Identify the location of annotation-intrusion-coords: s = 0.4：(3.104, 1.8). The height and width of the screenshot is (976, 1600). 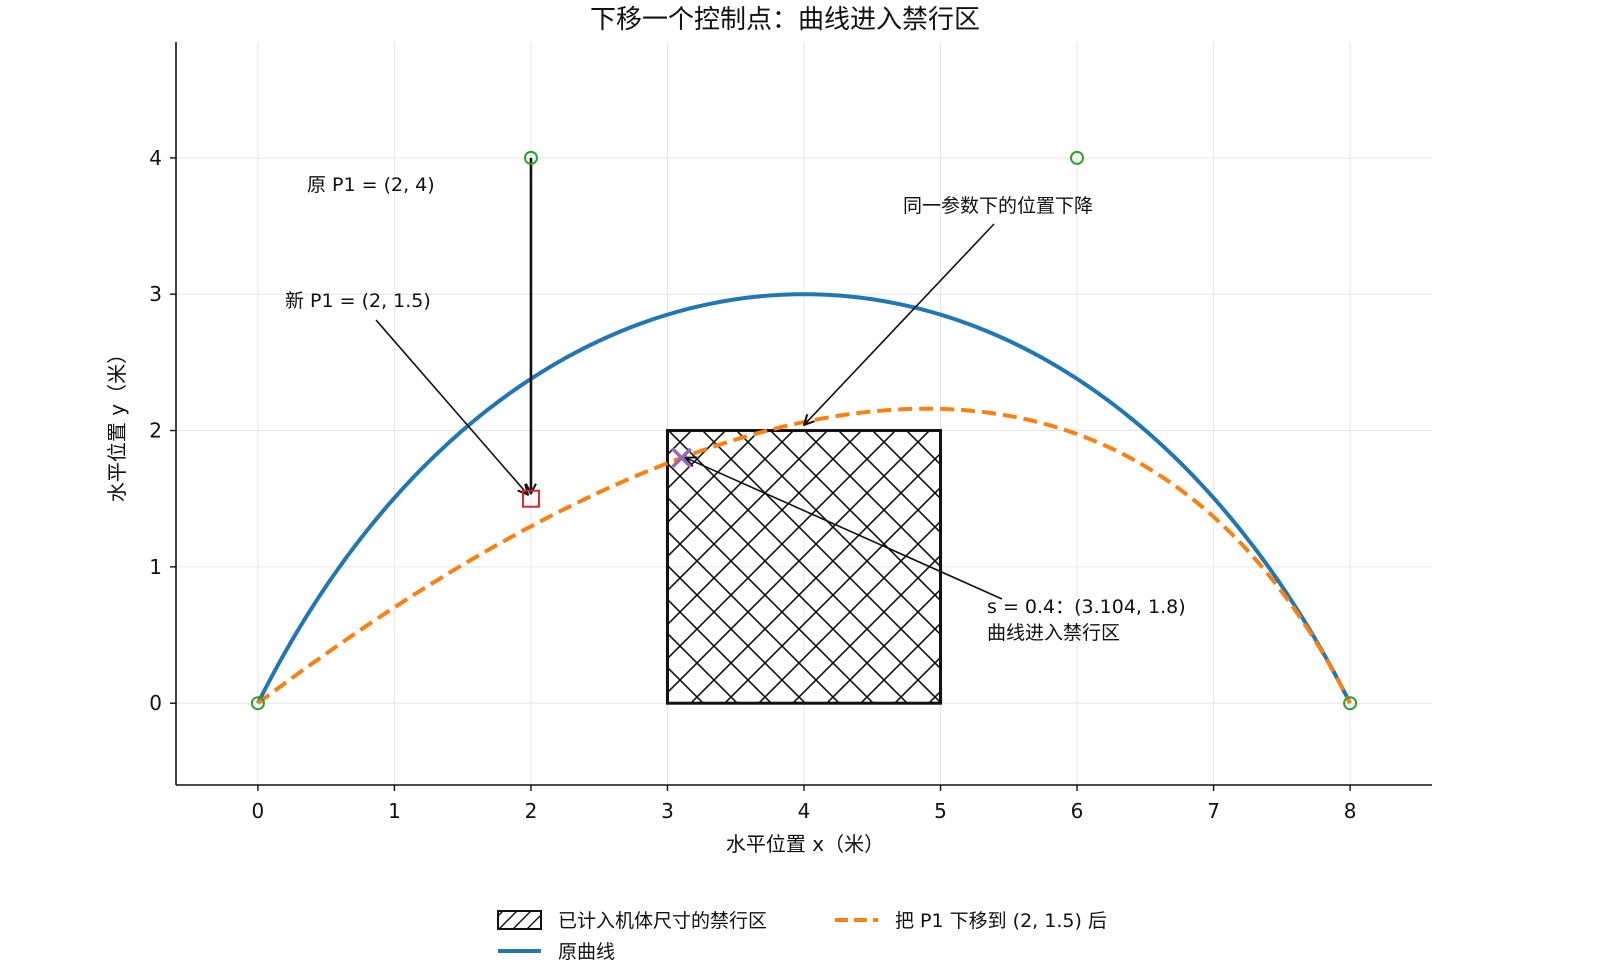
(1086, 607).